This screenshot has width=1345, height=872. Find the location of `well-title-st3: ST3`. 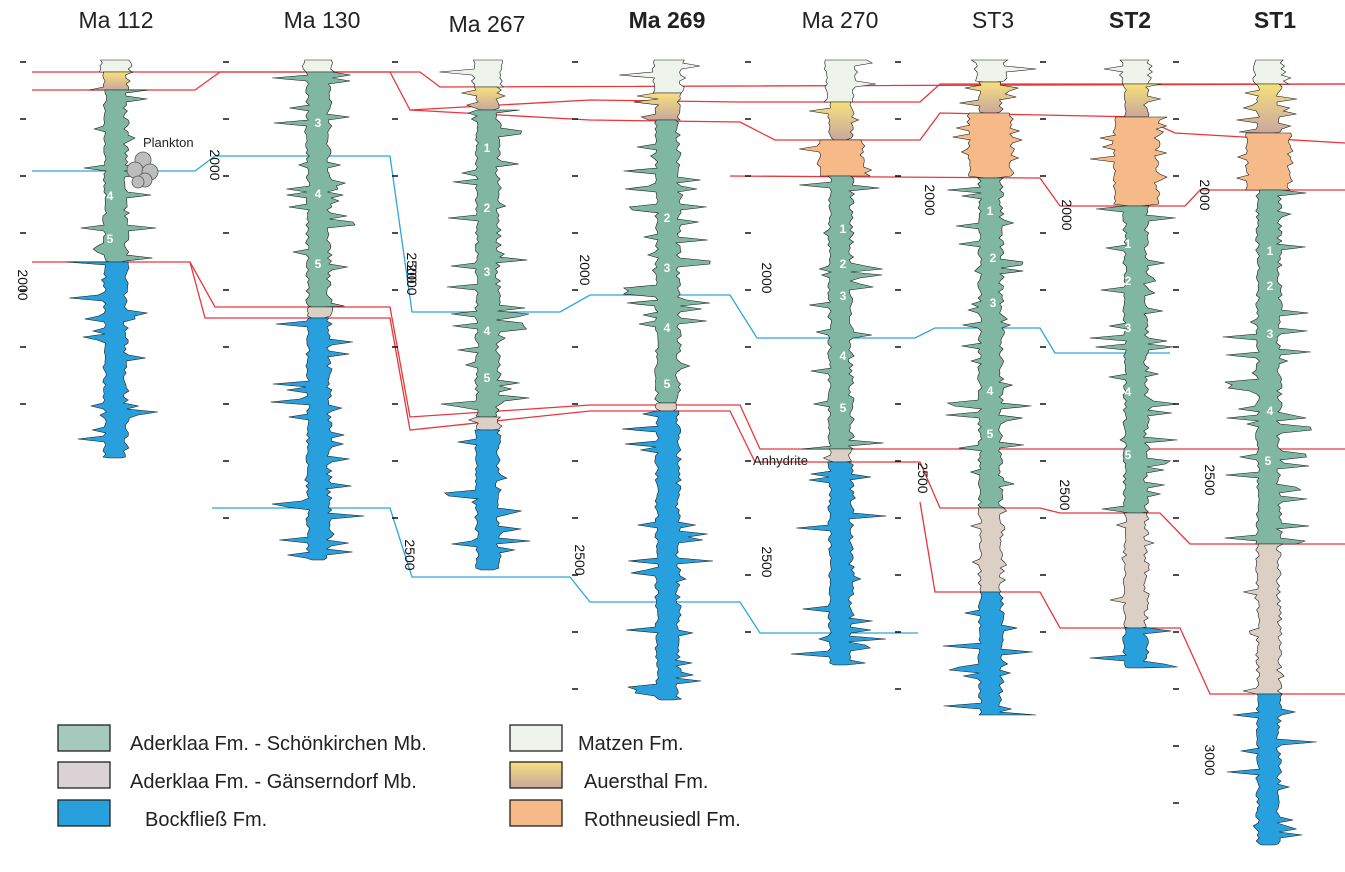

well-title-st3: ST3 is located at coordinates (993, 20).